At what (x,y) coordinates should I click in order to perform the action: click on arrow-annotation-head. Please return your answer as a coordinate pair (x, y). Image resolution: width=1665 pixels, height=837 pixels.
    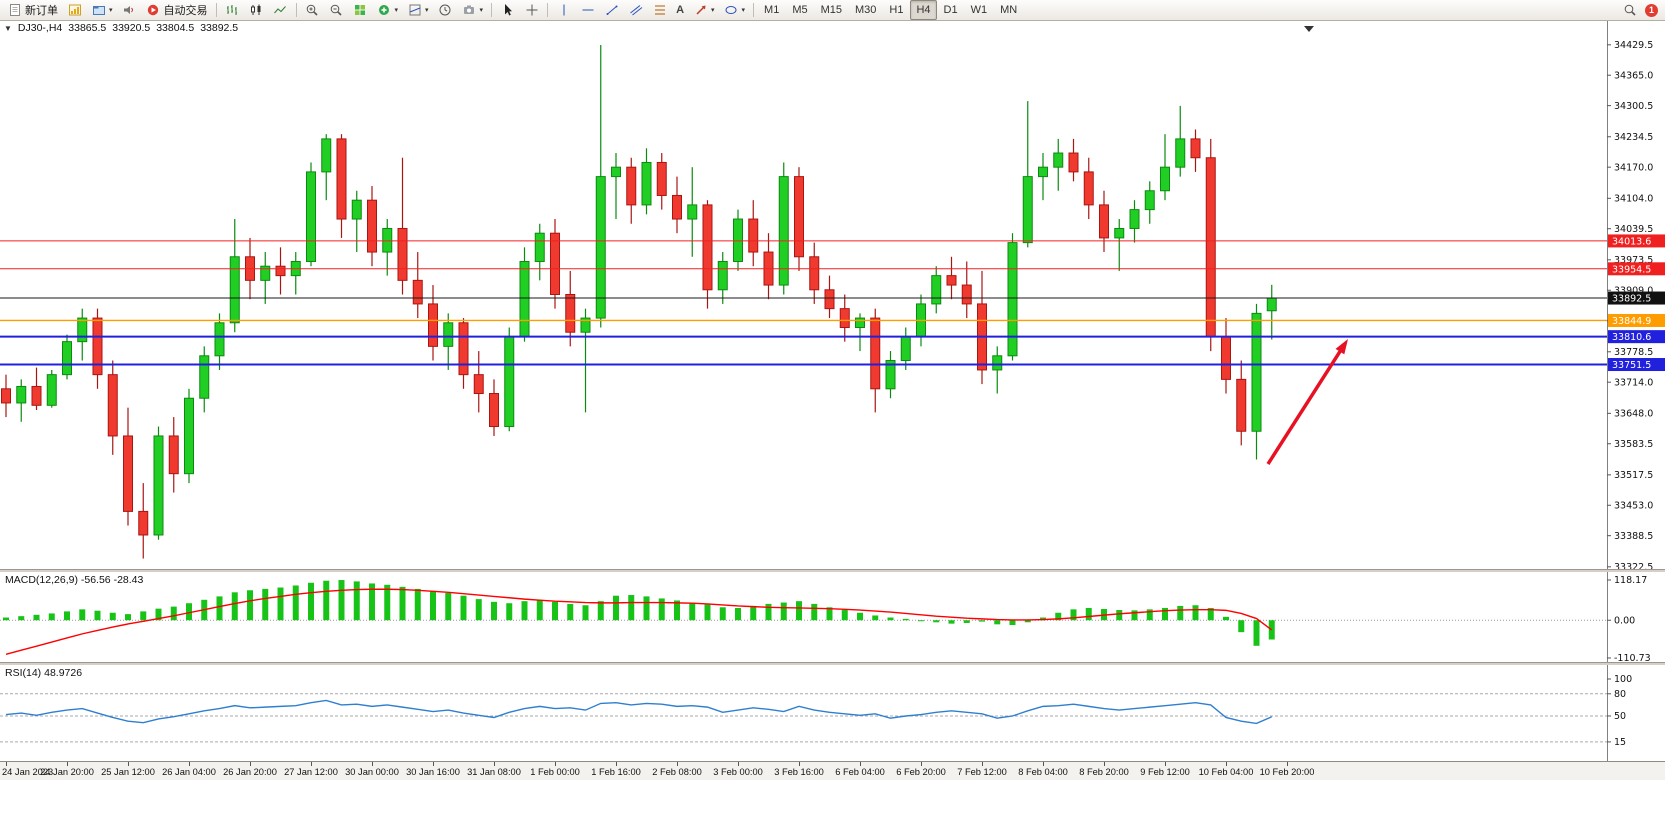
    Looking at the image, I should click on (1341, 347).